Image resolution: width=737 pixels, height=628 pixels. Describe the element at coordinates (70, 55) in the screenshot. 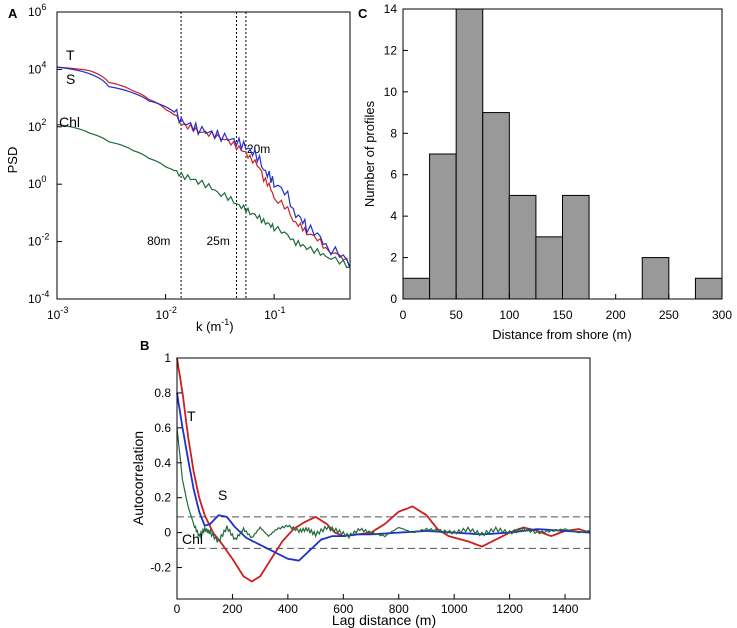

I see `panel-a-T-label: T` at that location.